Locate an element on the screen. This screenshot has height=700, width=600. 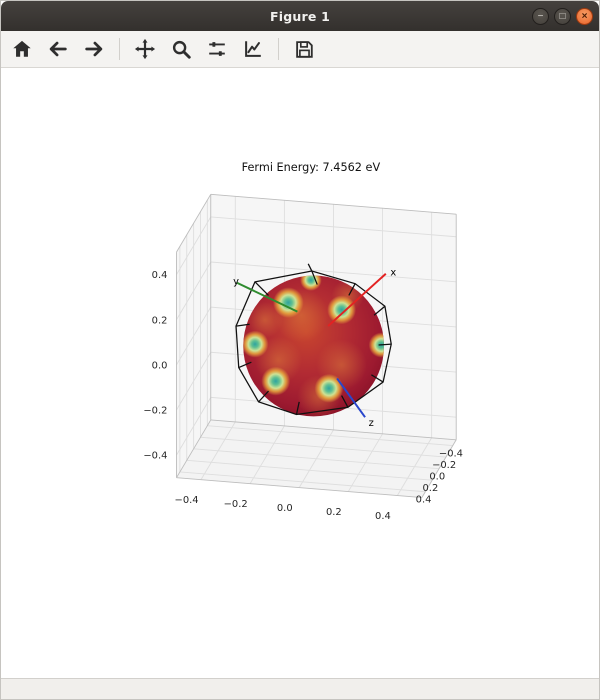
forward-button is located at coordinates (94, 49).